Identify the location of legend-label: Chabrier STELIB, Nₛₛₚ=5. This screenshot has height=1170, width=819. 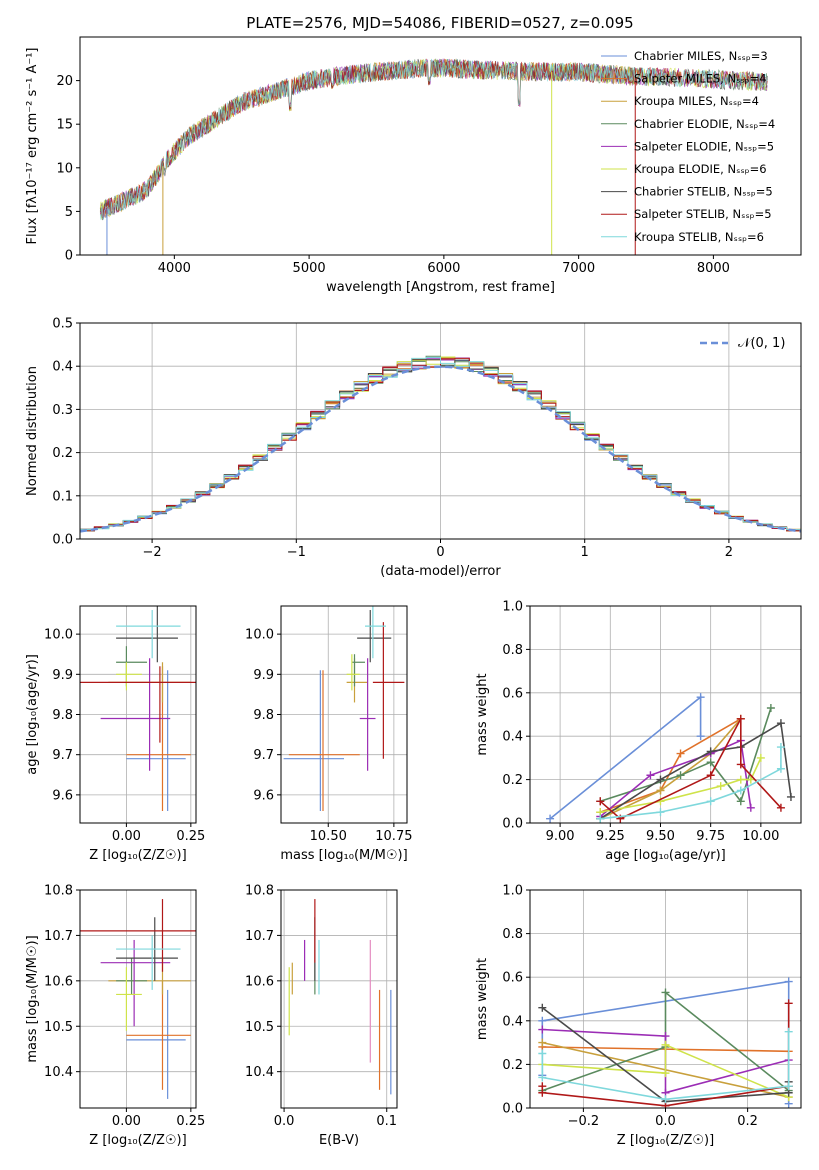
(703, 192).